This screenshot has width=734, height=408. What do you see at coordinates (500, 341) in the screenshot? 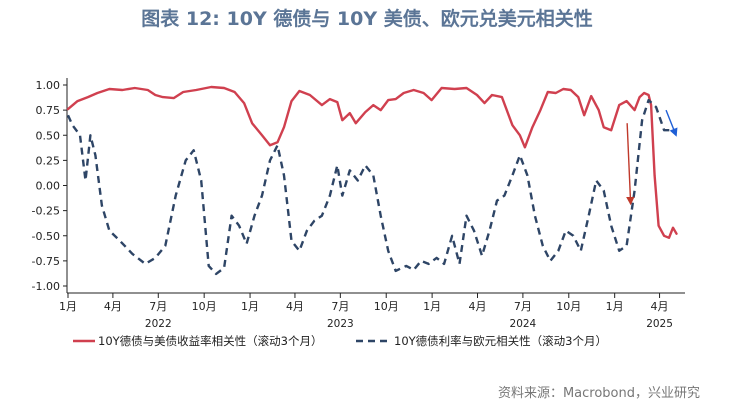
I see `legend-label-bund-eur: 10Y德债利率与欧元相关性（滚动3个月）` at bounding box center [500, 341].